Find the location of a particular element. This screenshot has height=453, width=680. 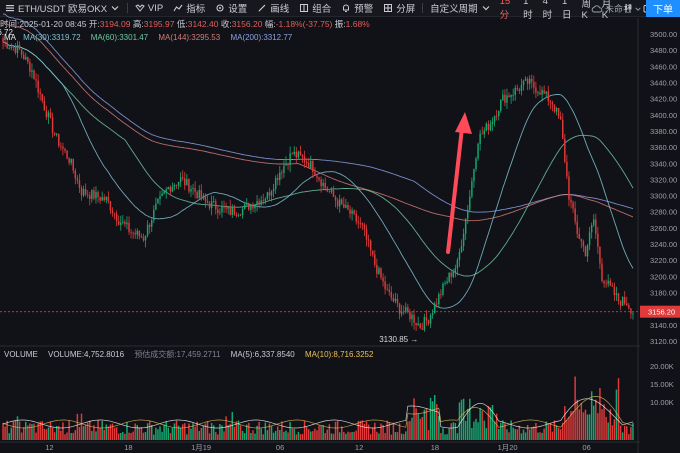

y-tick-label: 3200.00 is located at coordinates (663, 276).